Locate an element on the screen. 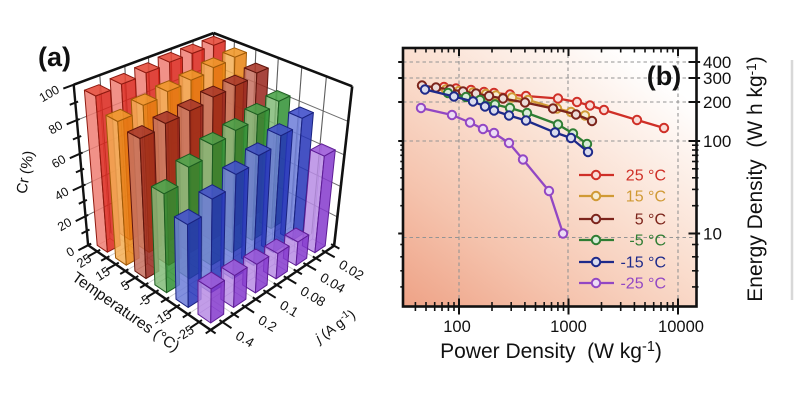  svg-text: Energy Density (W h kg-1) is located at coordinates (755, 178).